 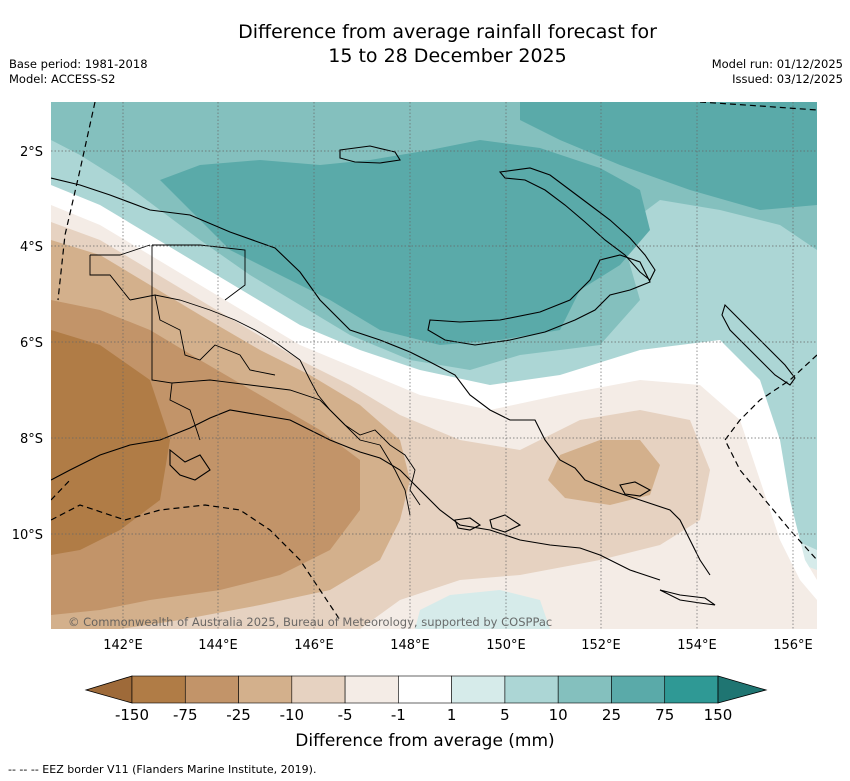 What do you see at coordinates (276, 412) in the screenshot?
I see `western-province-border` at bounding box center [276, 412].